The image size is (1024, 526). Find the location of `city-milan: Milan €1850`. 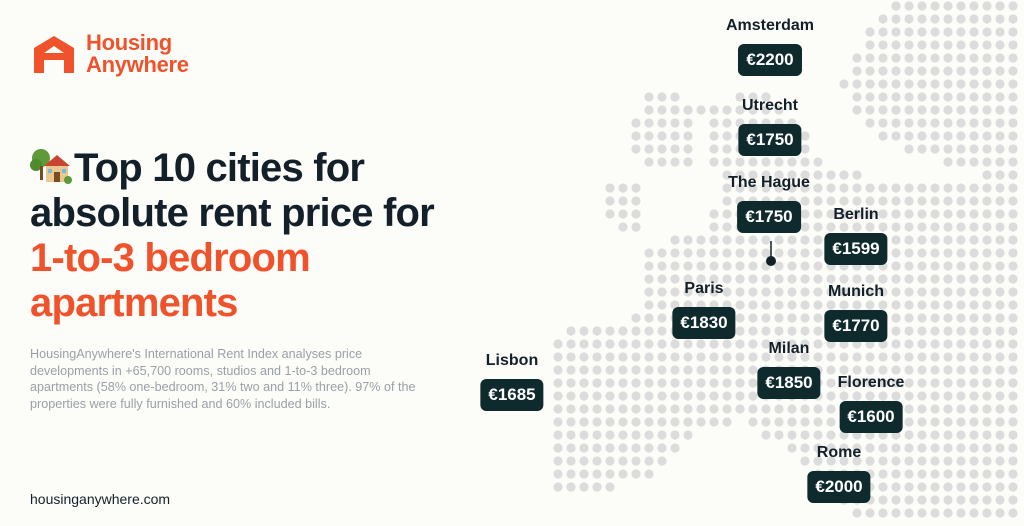

city-milan: Milan €1850 is located at coordinates (789, 369).